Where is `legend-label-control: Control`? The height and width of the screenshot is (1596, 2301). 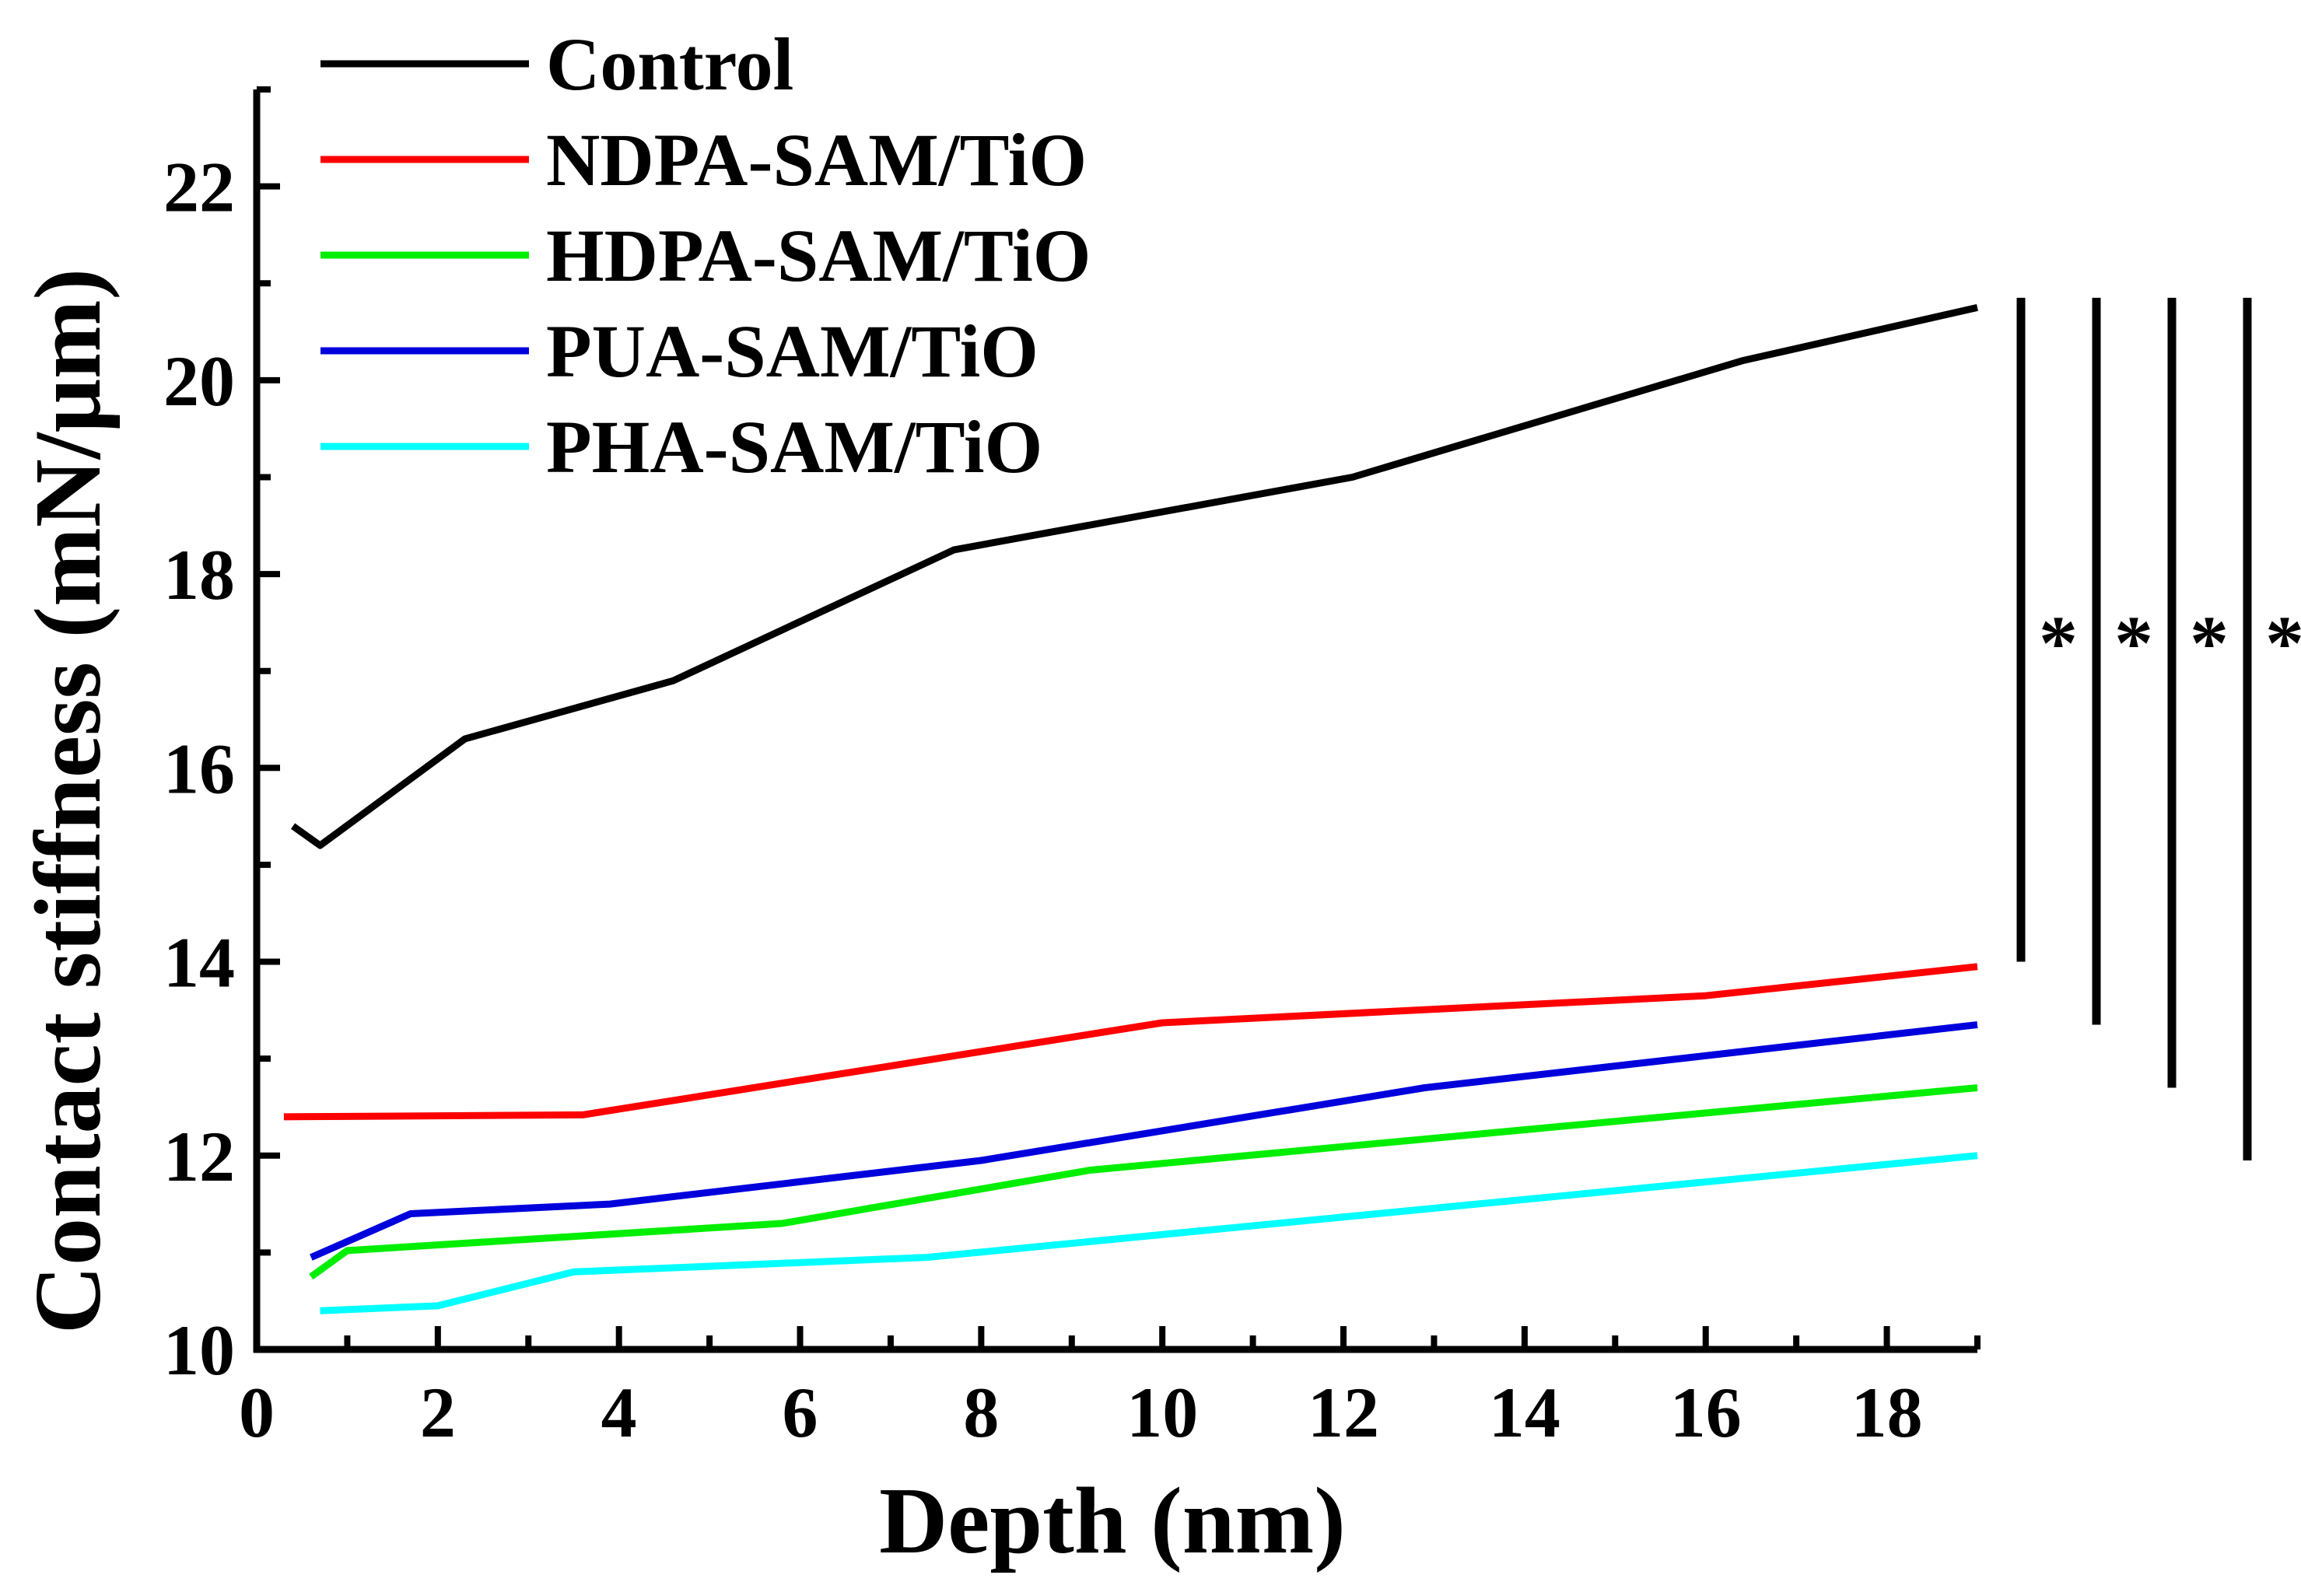
legend-label-control: Control is located at coordinates (669, 64).